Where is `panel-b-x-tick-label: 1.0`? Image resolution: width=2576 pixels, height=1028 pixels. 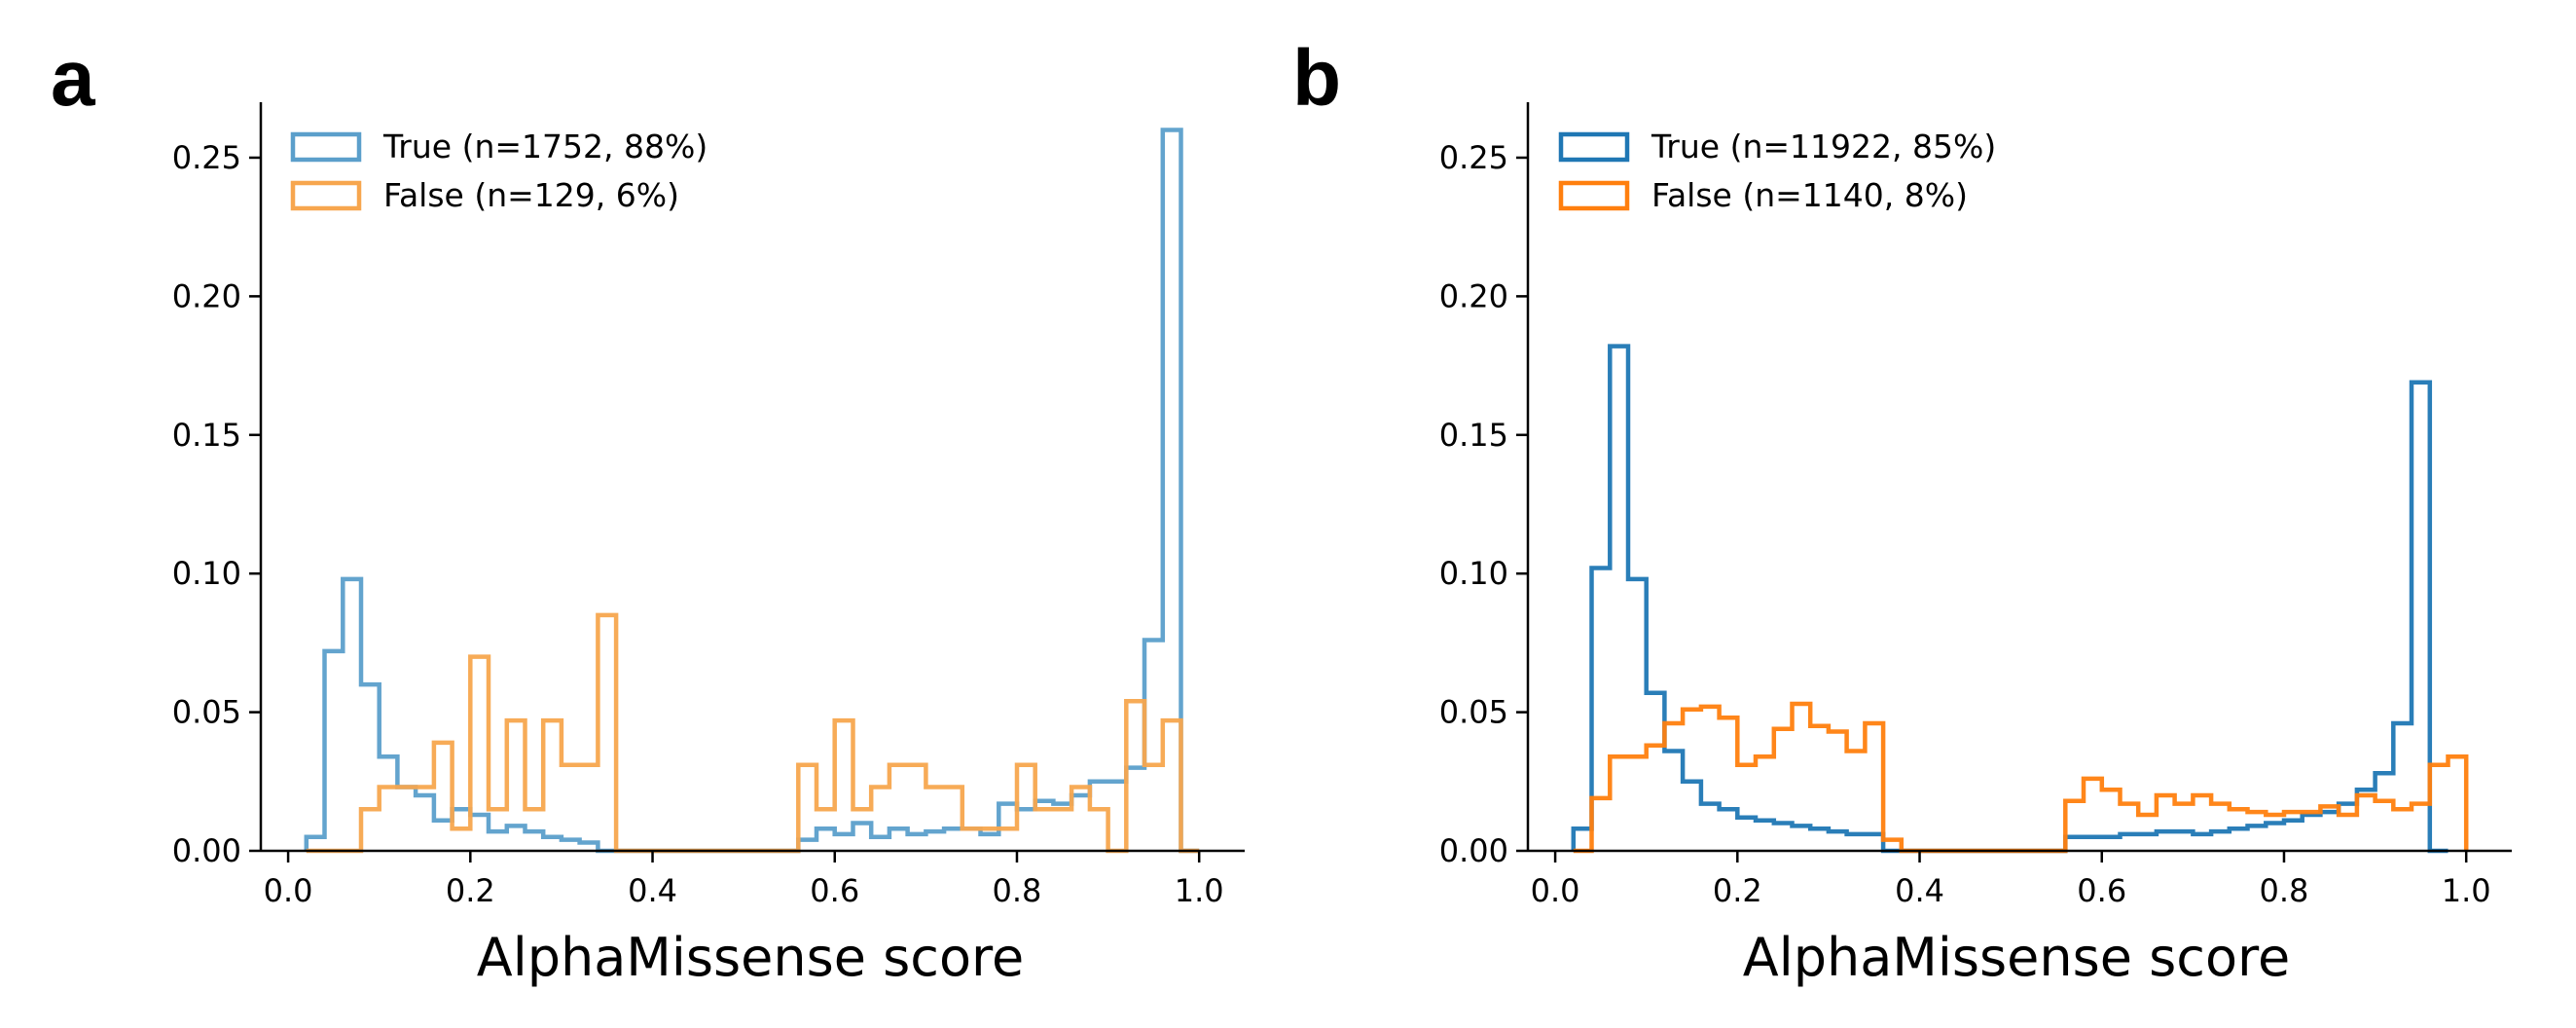
panel-b-x-tick-label: 1.0 is located at coordinates (2466, 890).